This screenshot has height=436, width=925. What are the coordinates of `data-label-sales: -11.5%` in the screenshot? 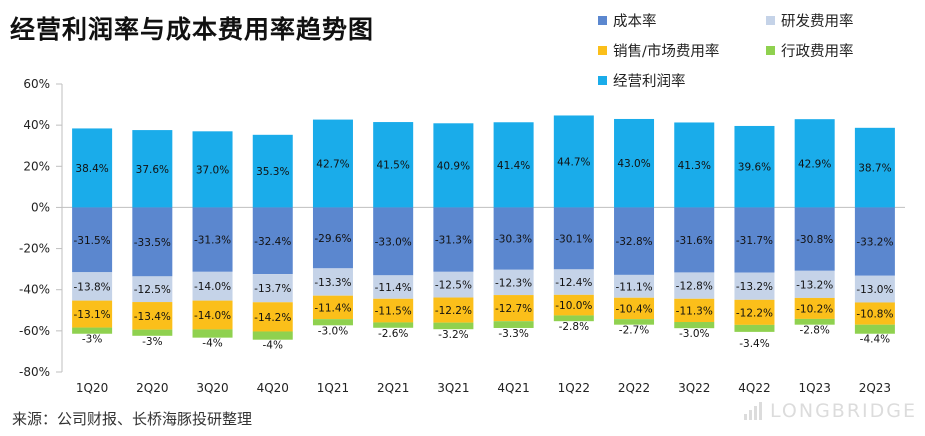 It's located at (393, 312).